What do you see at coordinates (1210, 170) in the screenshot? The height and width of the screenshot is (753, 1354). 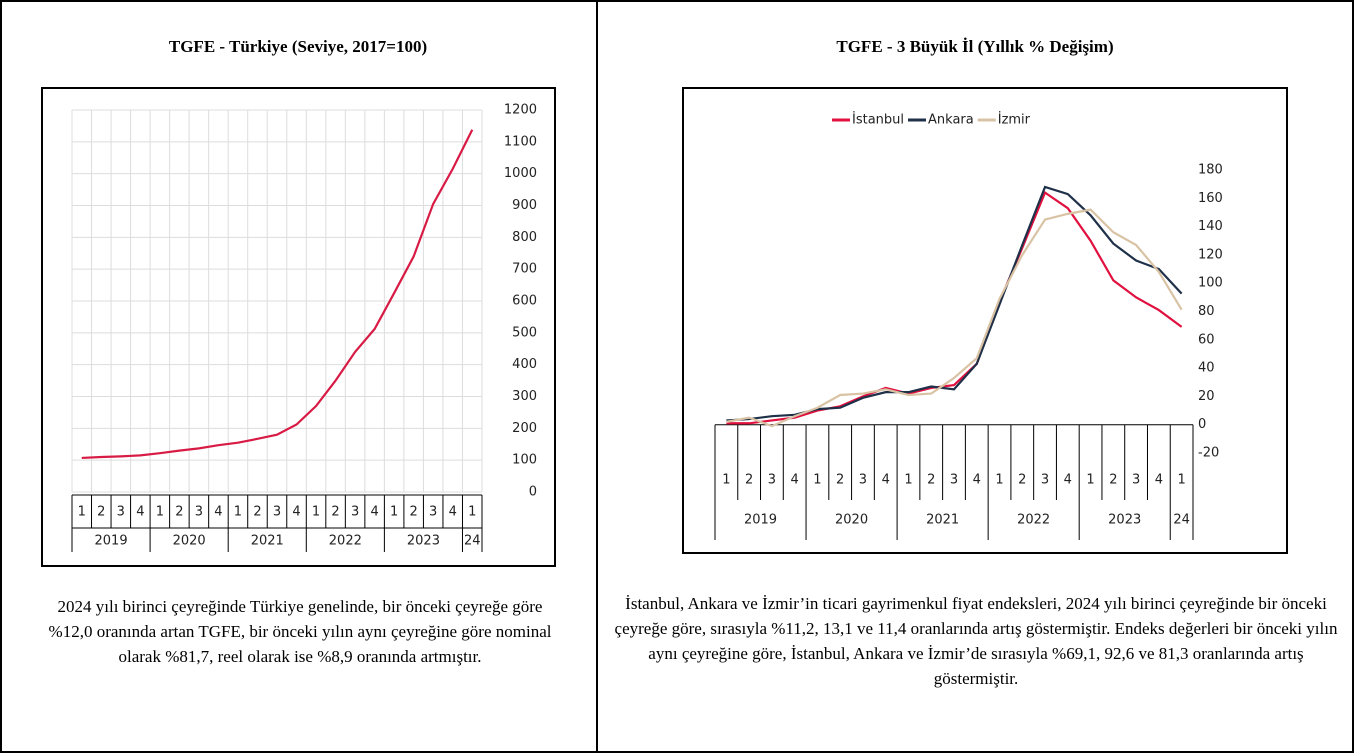 I see `y-tick-label: 180` at bounding box center [1210, 170].